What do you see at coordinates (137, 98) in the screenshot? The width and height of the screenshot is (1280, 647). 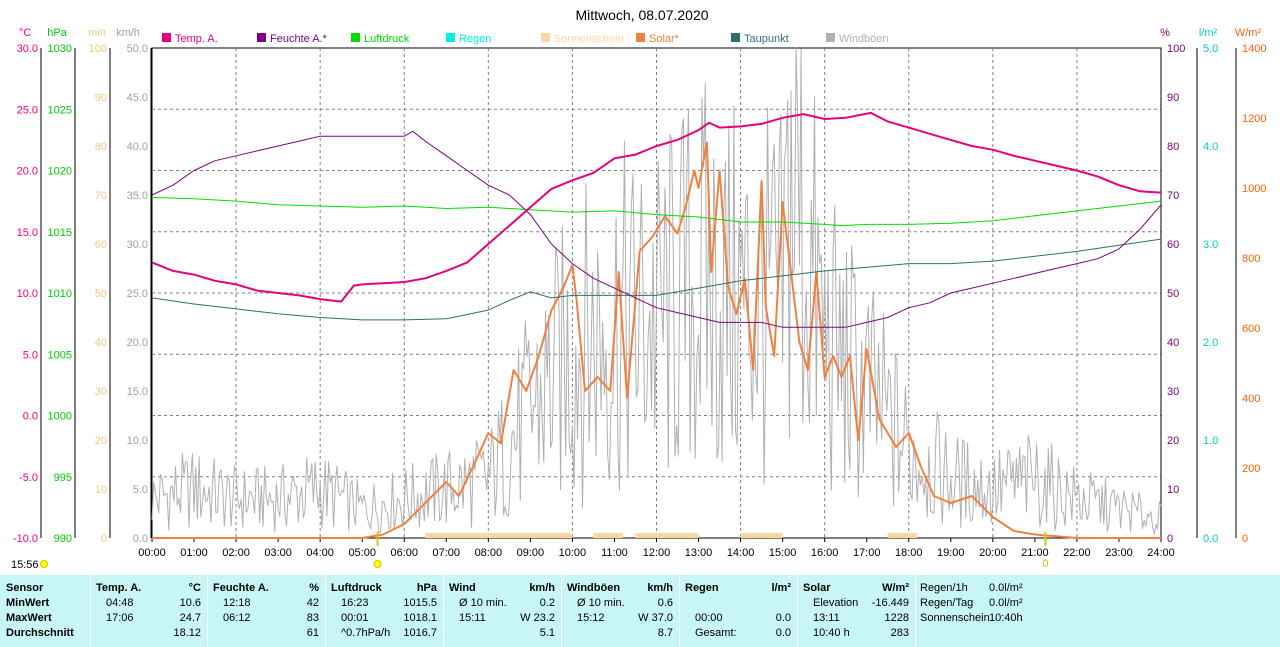 I see `axis-tick-label: 45.0` at bounding box center [137, 98].